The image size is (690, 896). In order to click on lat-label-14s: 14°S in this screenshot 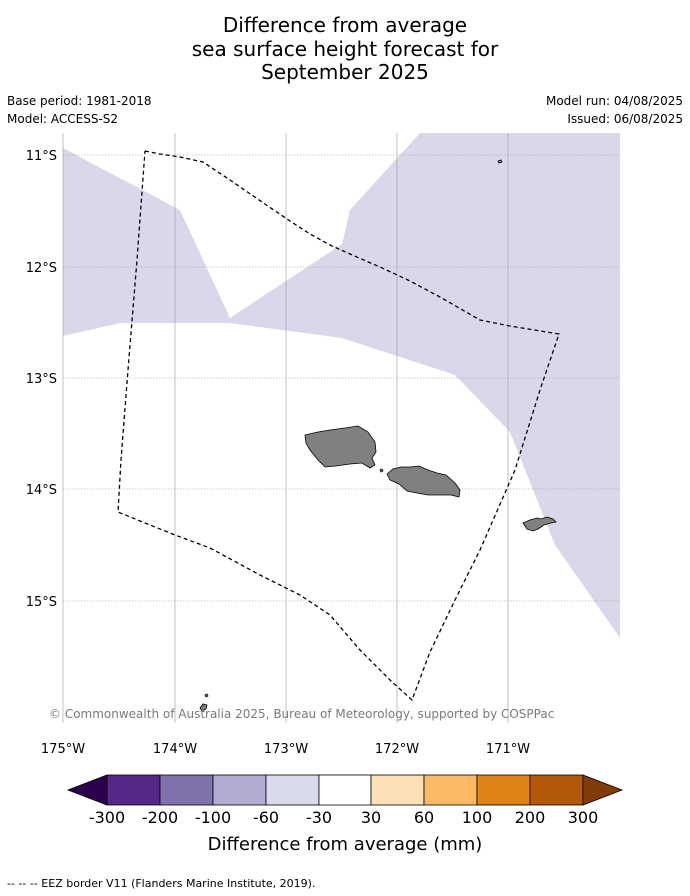, I will do `click(41, 490)`.